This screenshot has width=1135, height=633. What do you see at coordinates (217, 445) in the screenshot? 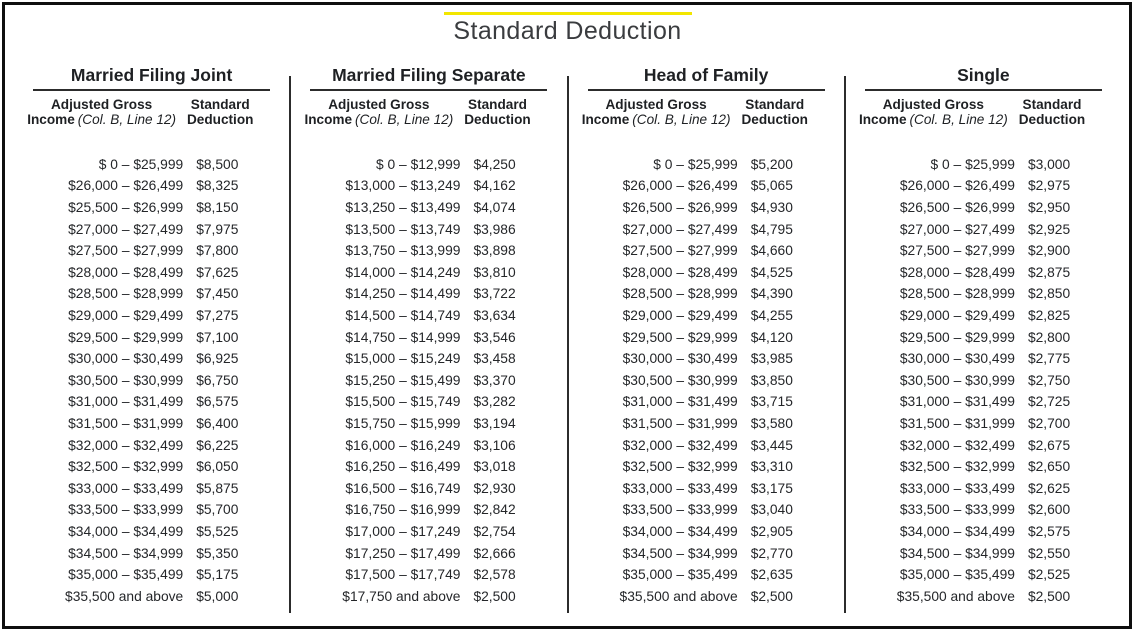
I see `deduction-value: $6,225` at bounding box center [217, 445].